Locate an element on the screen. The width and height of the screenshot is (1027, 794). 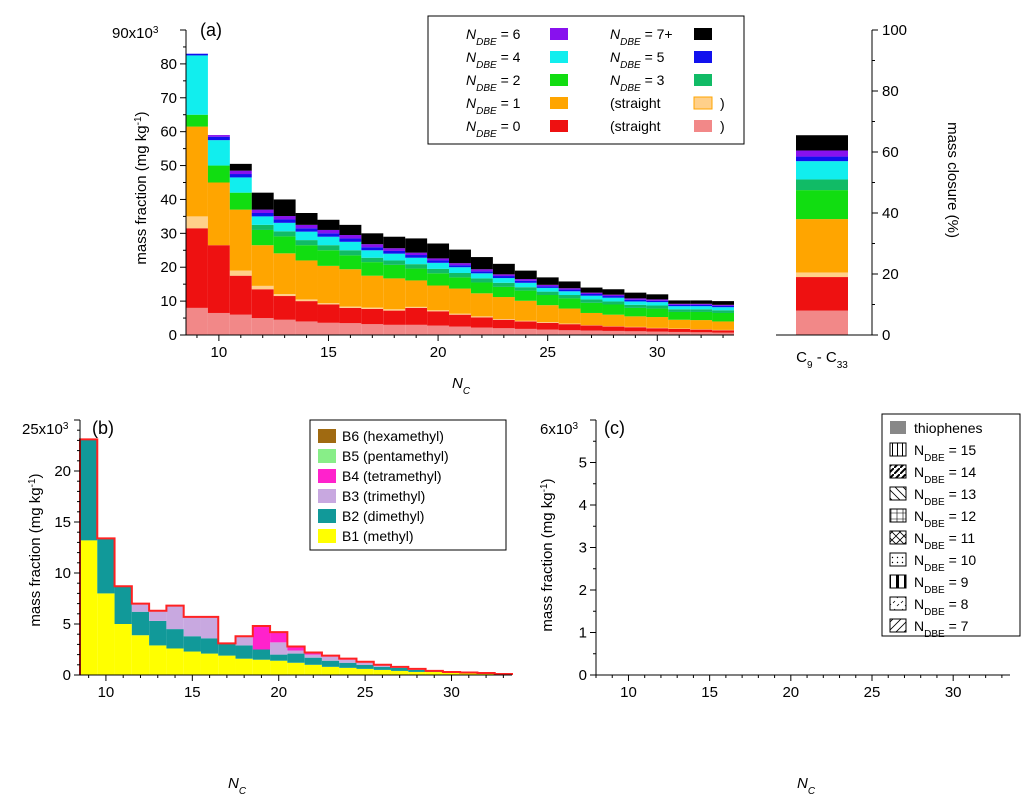
legend-label-a: NDBE = 4 is located at coordinates (493, 60).